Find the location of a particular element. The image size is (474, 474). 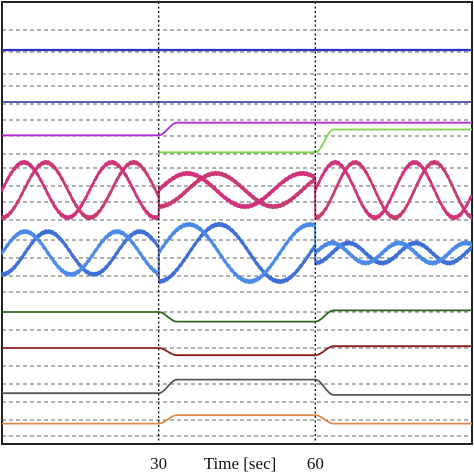

x-axis-label: Time [sec] is located at coordinates (240, 463).